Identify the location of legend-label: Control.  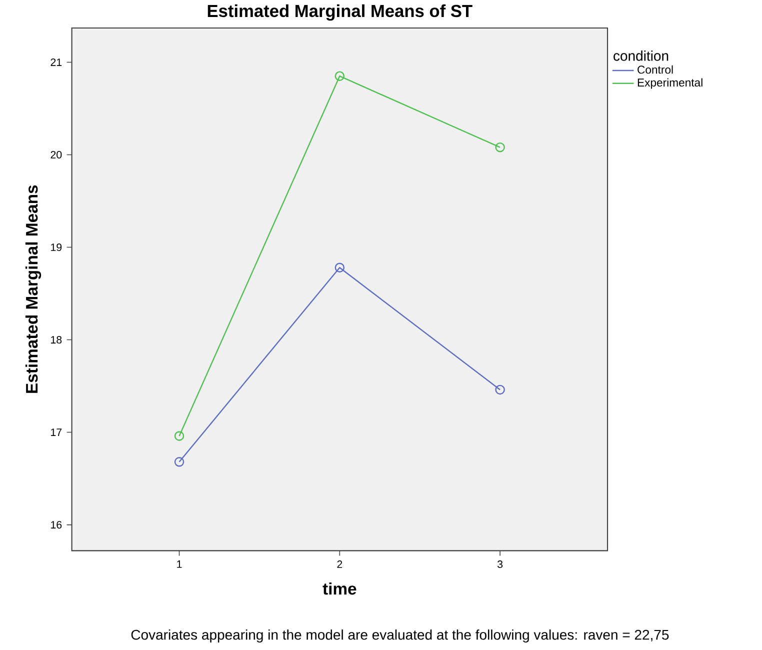
(655, 69).